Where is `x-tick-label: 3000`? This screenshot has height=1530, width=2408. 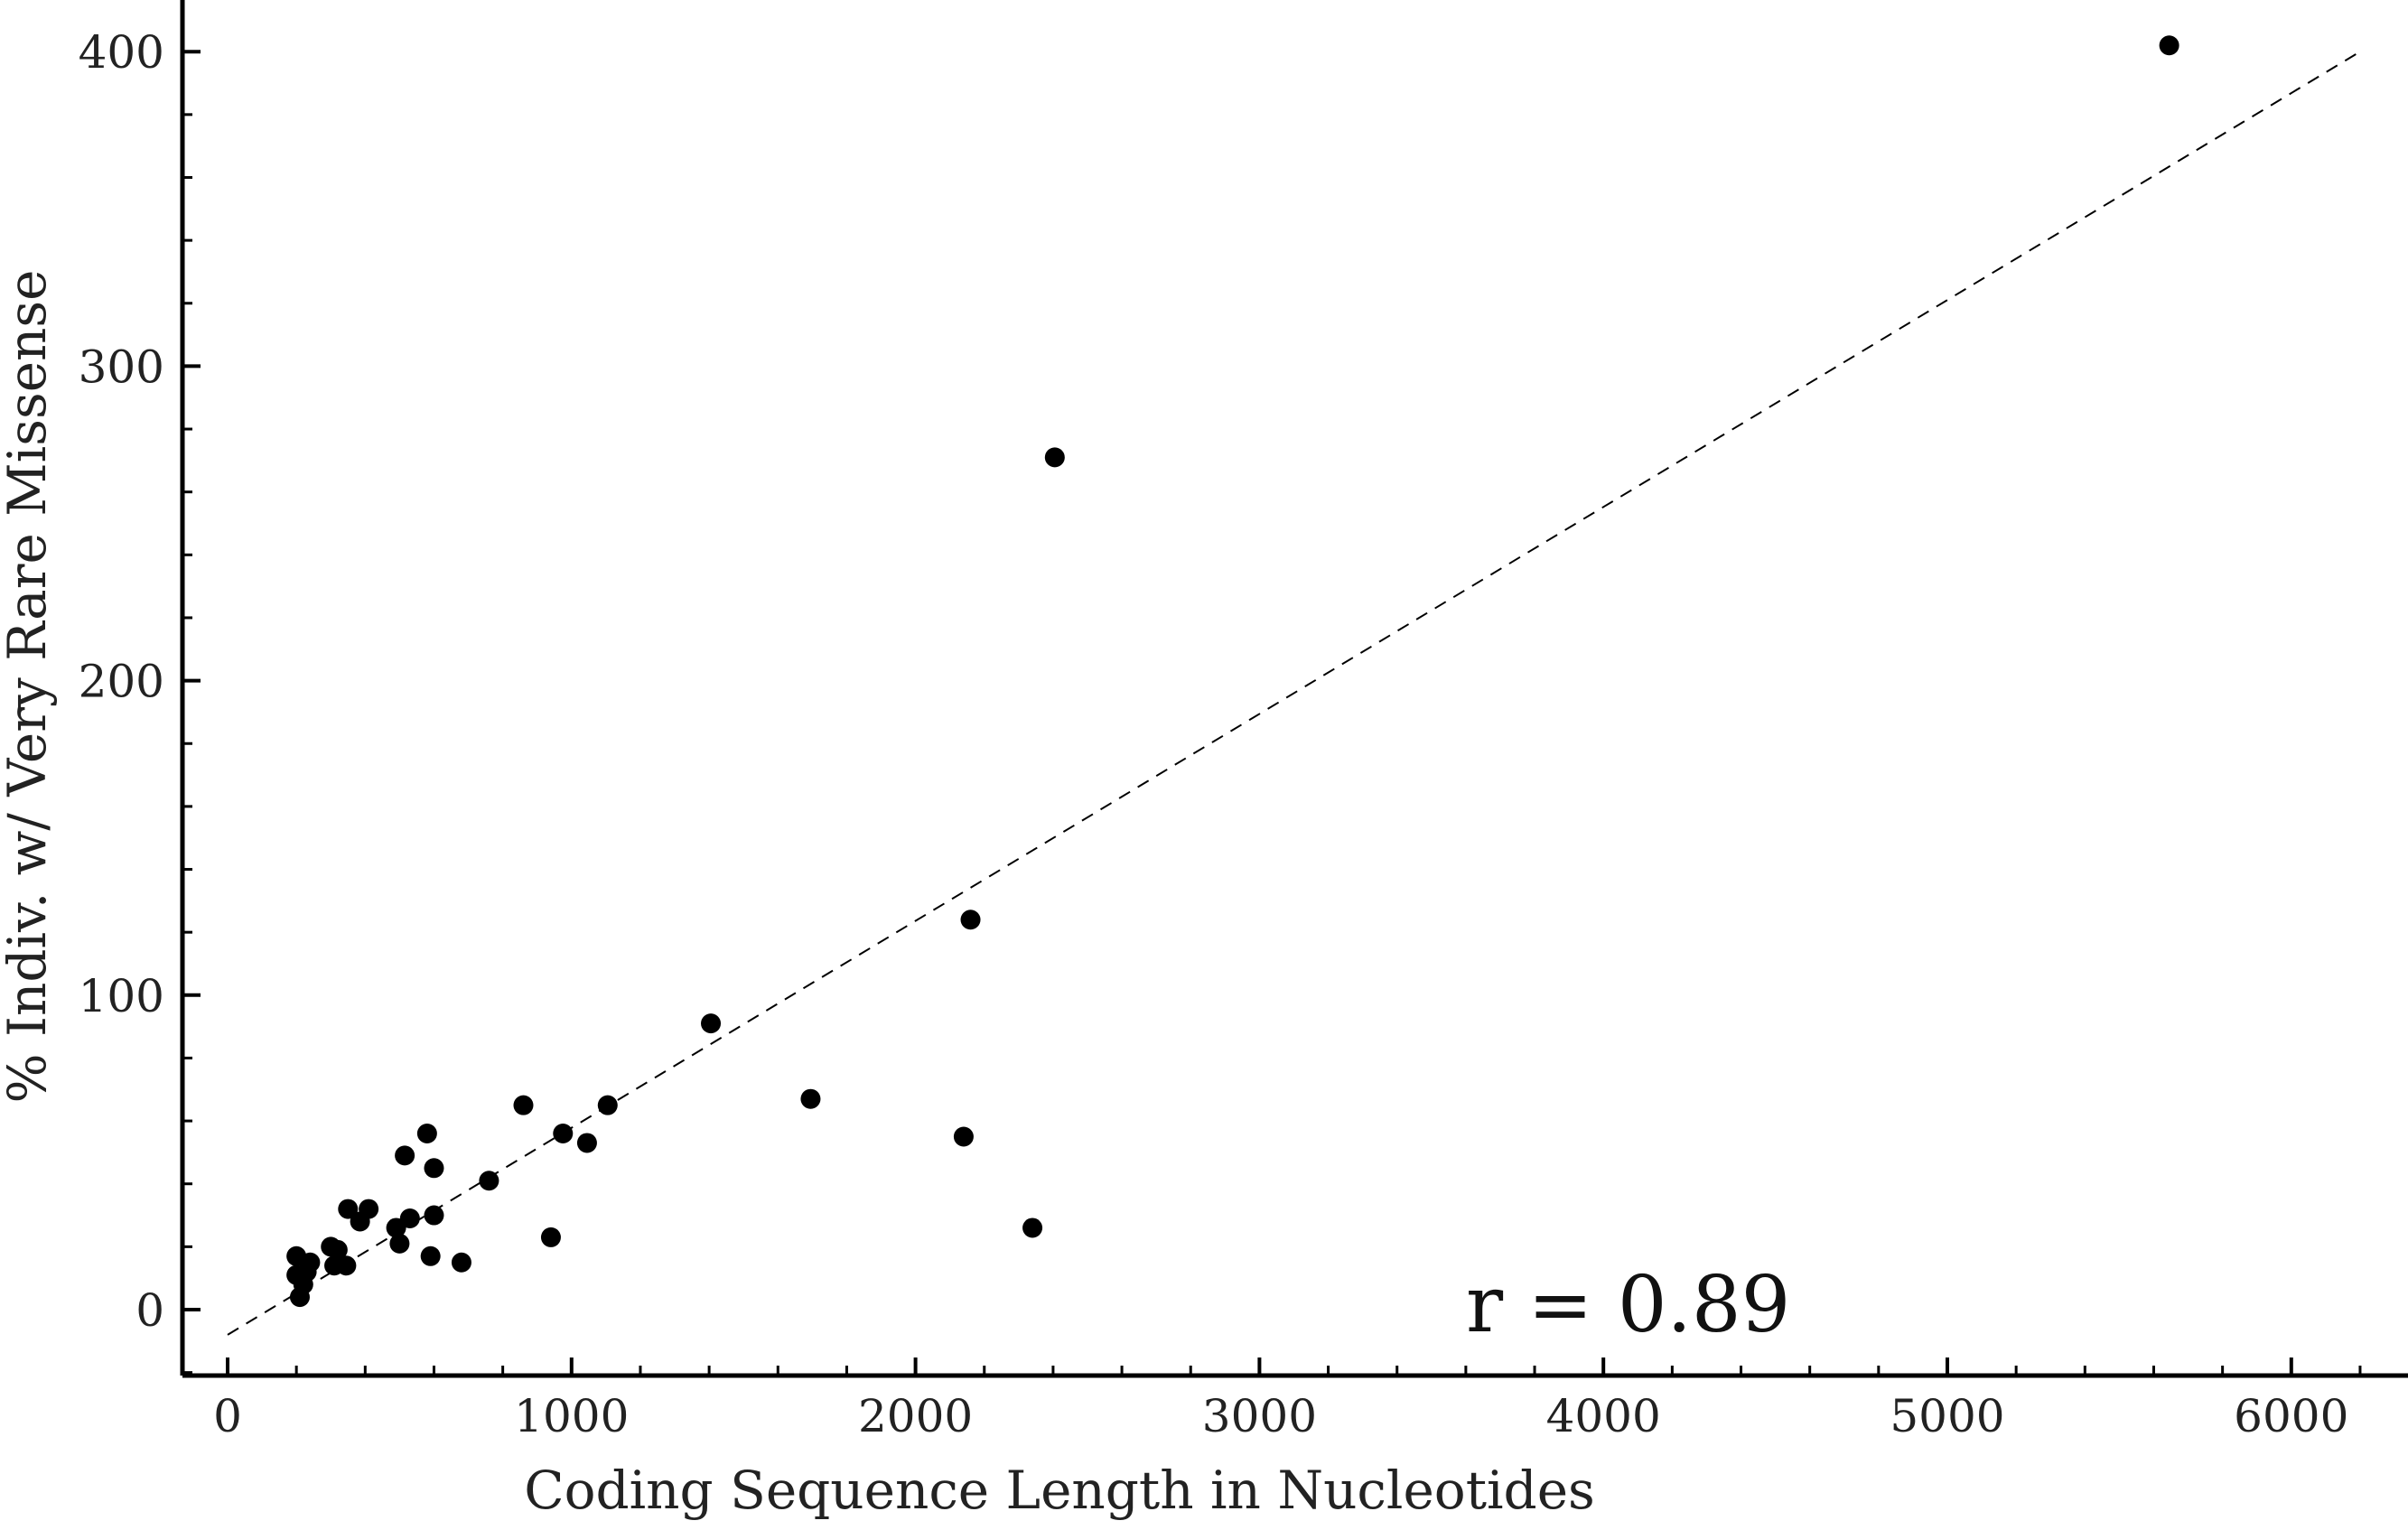
x-tick-label: 3000 is located at coordinates (1259, 1416).